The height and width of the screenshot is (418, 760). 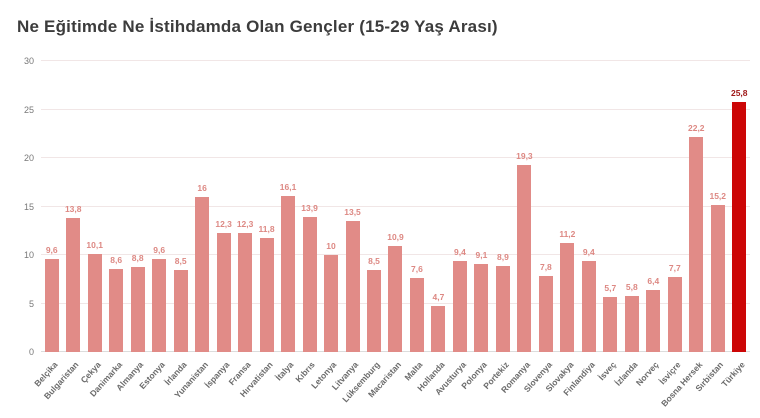 What do you see at coordinates (28, 158) in the screenshot?
I see `y-axis-tick-label: 20` at bounding box center [28, 158].